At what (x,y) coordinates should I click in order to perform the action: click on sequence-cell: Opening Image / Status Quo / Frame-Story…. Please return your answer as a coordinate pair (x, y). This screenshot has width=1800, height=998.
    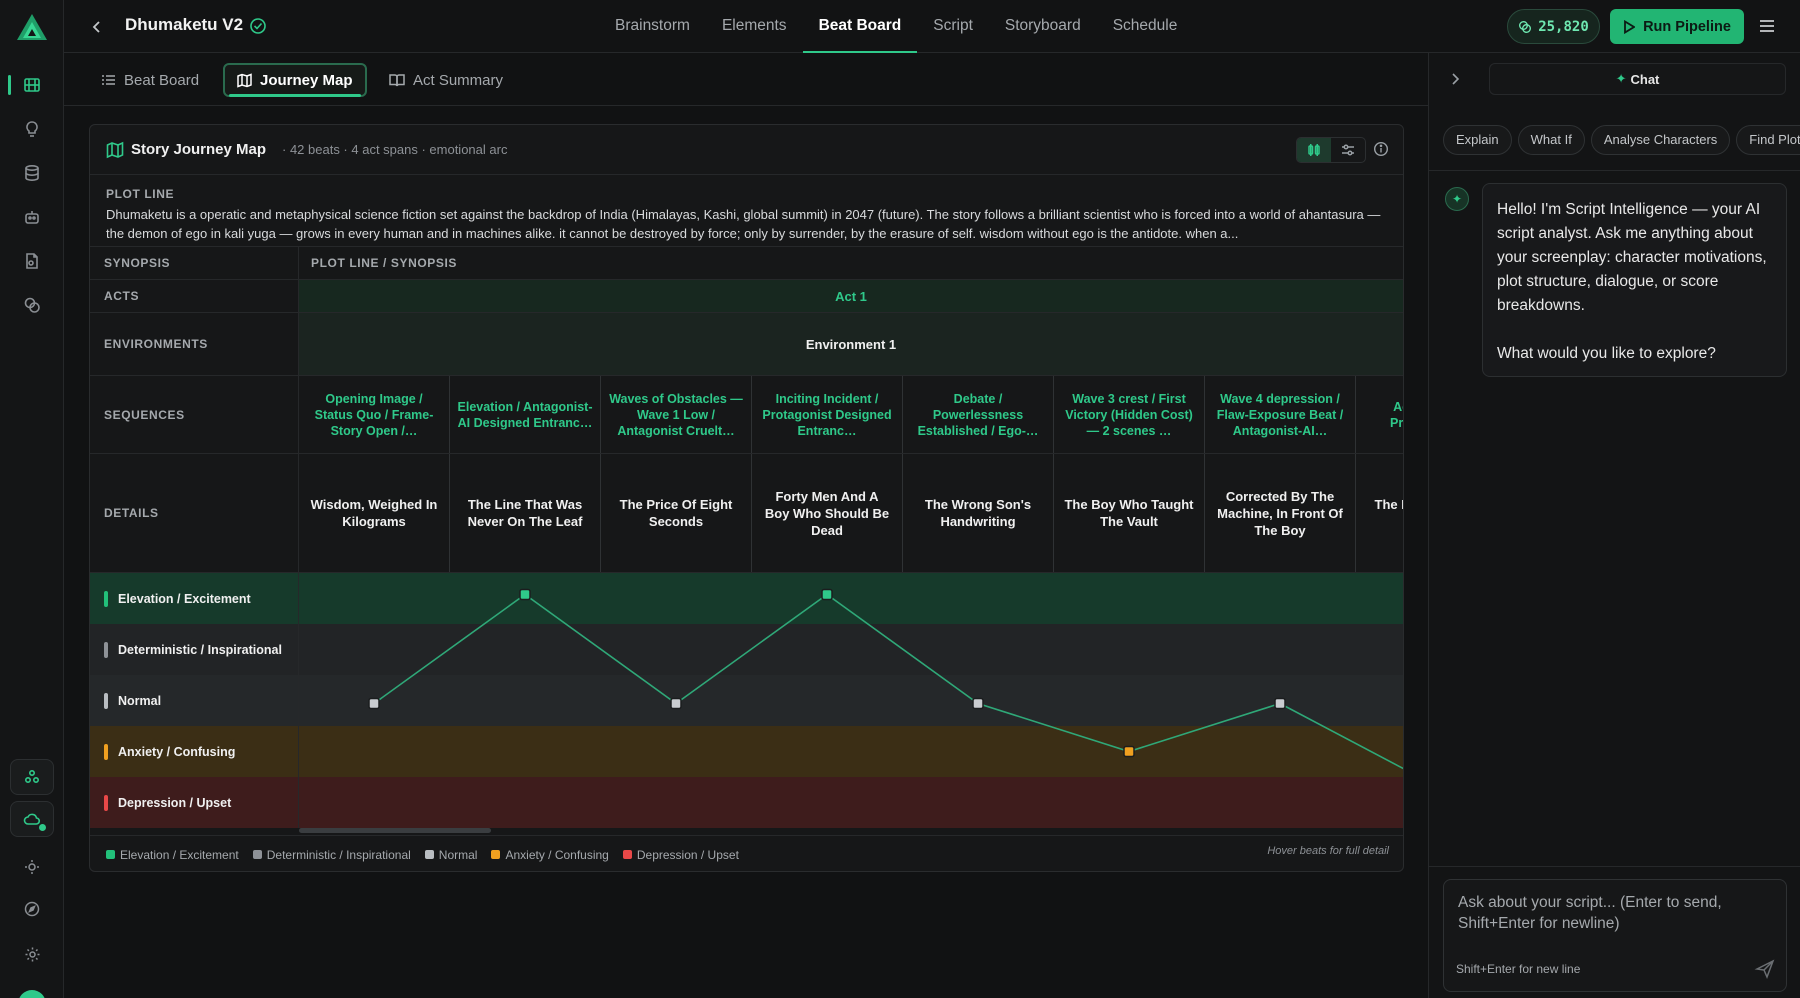
    Looking at the image, I should click on (374, 414).